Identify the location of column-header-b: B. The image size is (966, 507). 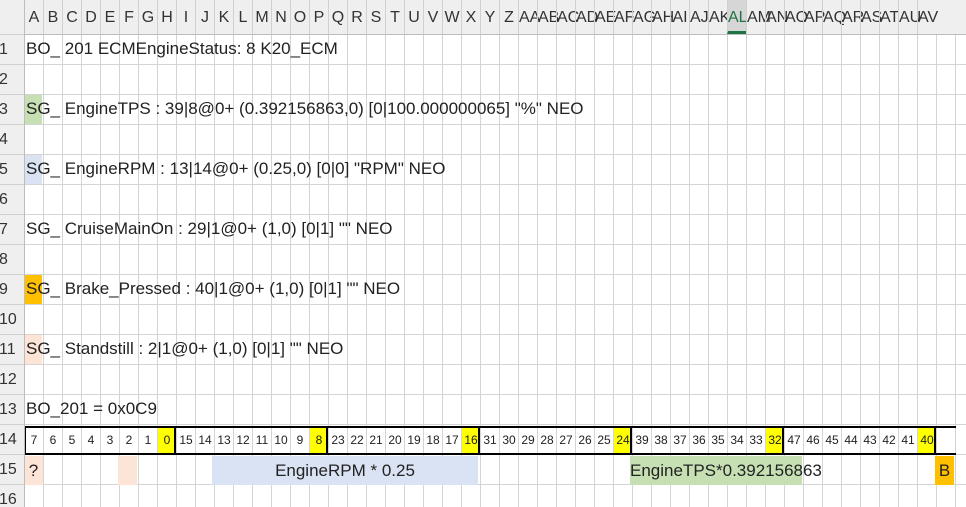
(52, 17).